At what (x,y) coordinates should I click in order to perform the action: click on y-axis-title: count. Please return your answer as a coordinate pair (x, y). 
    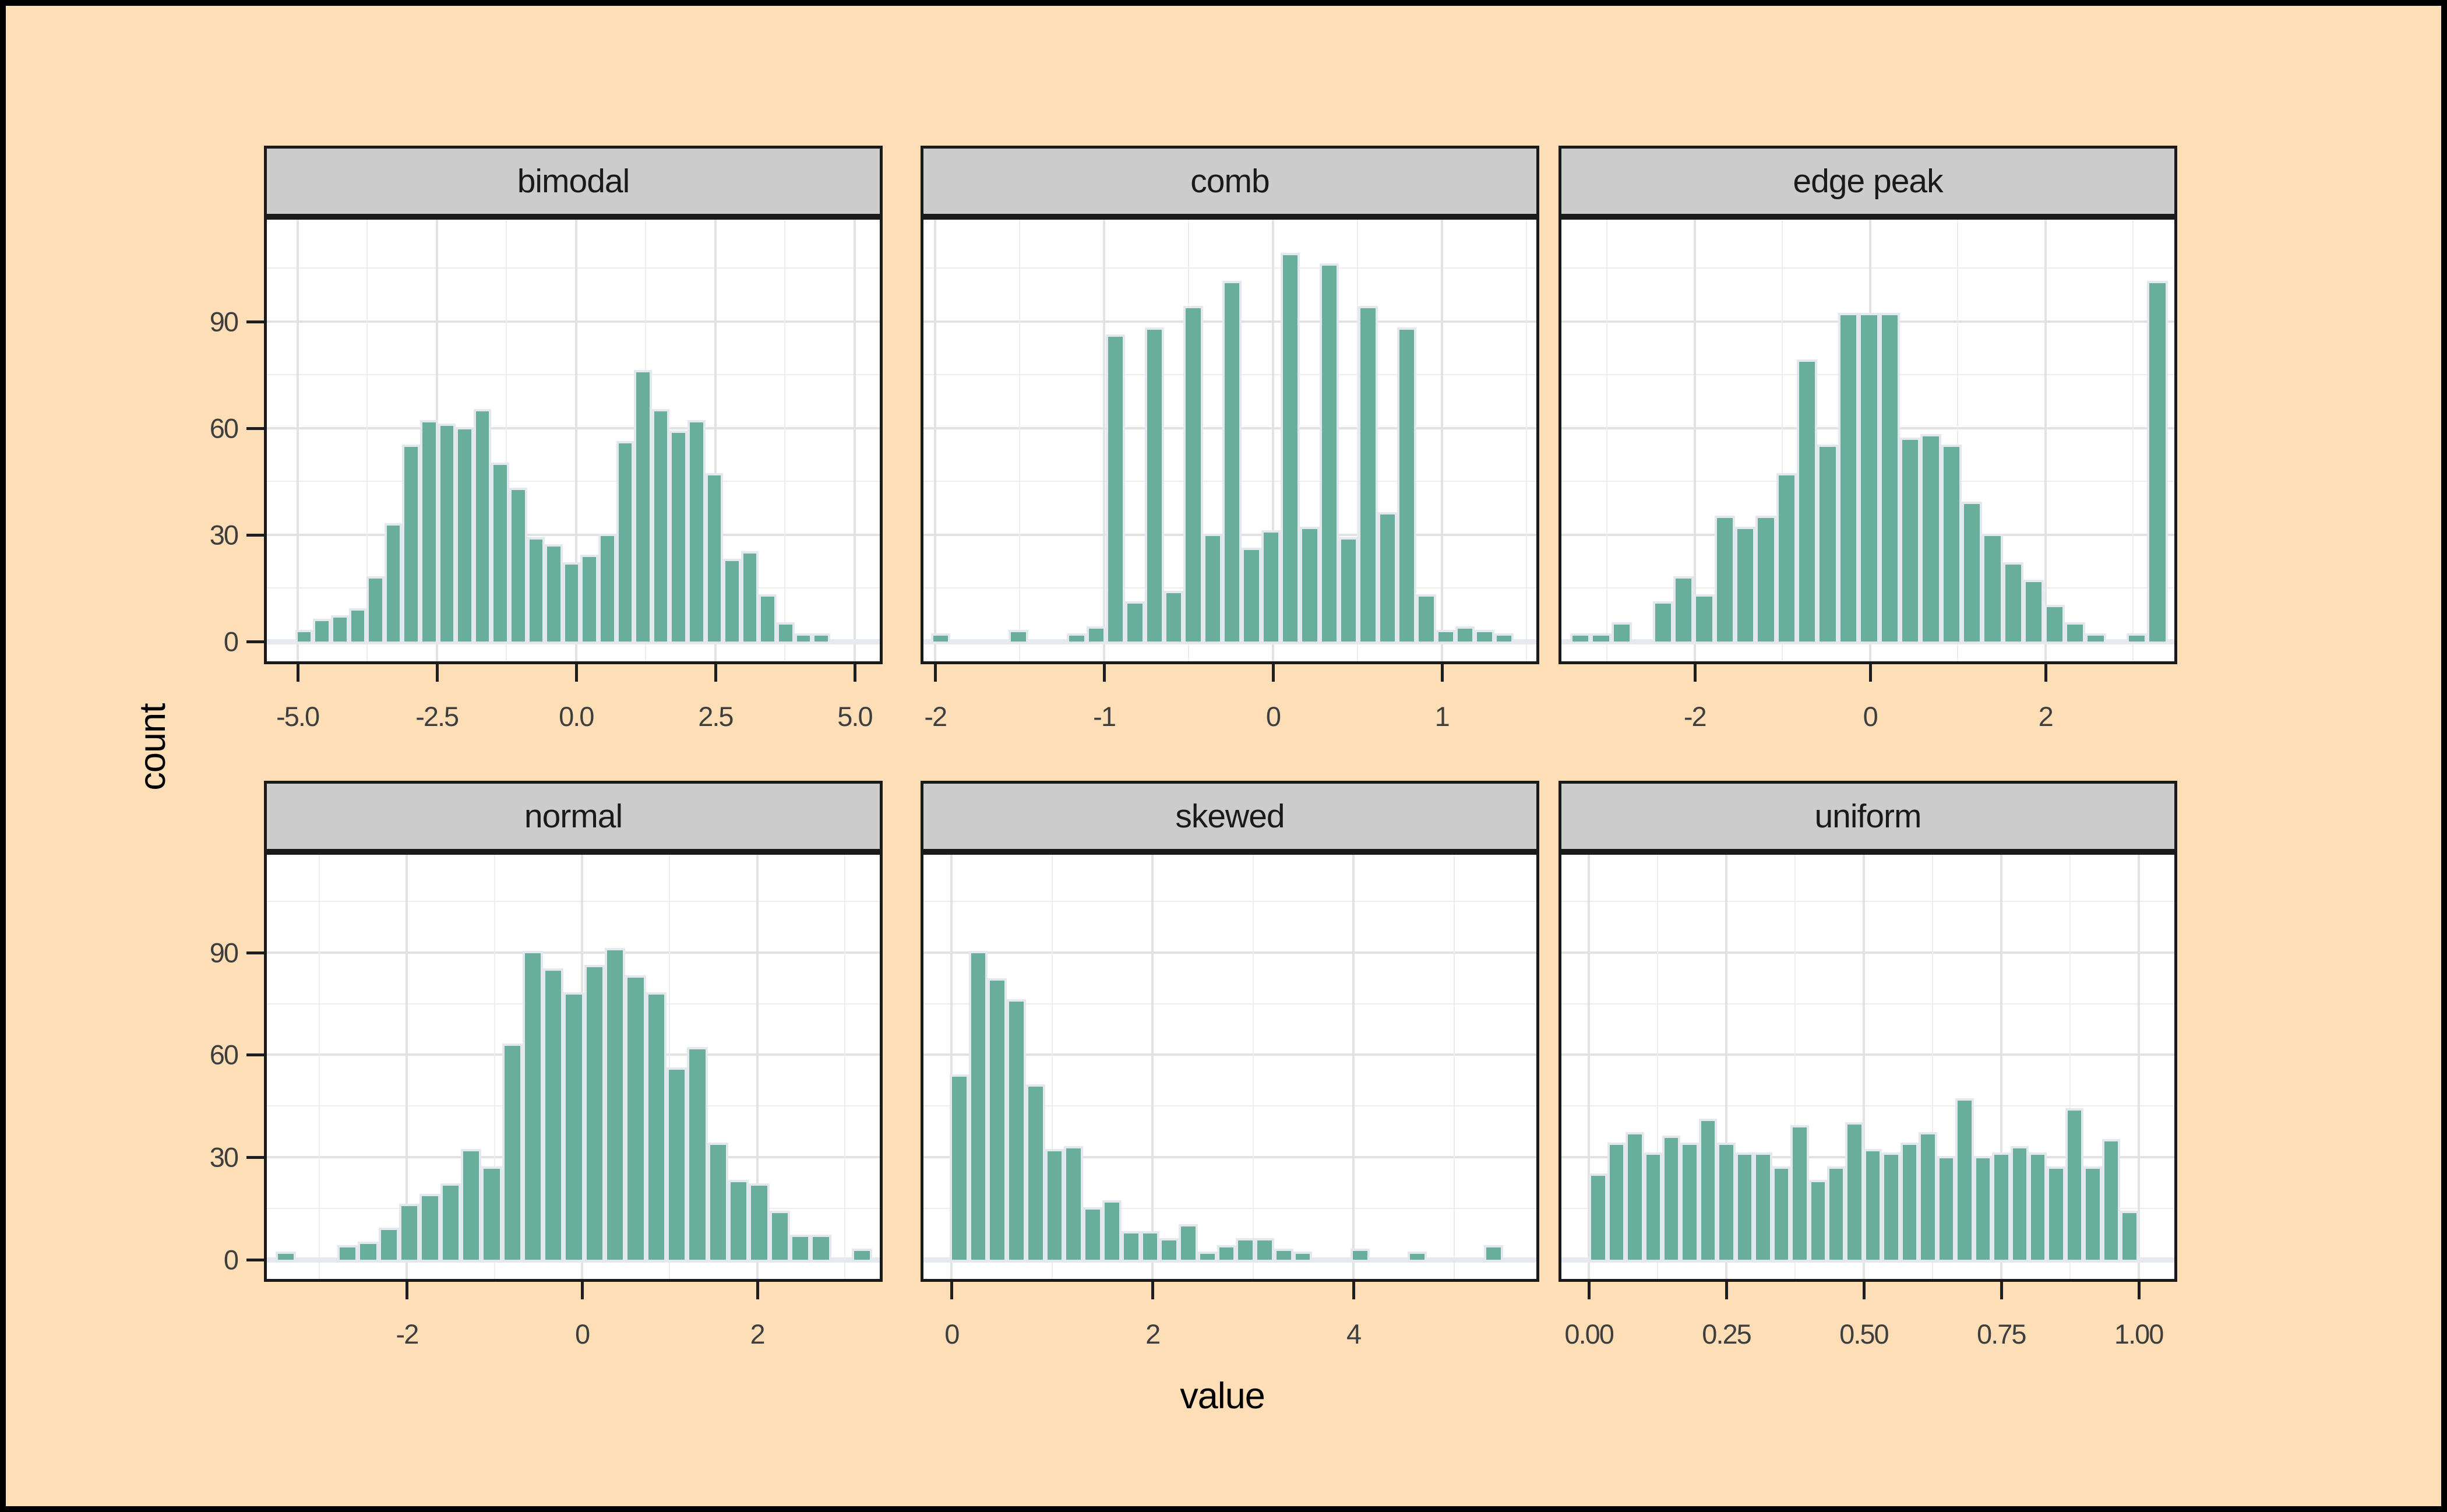
    Looking at the image, I should click on (152, 747).